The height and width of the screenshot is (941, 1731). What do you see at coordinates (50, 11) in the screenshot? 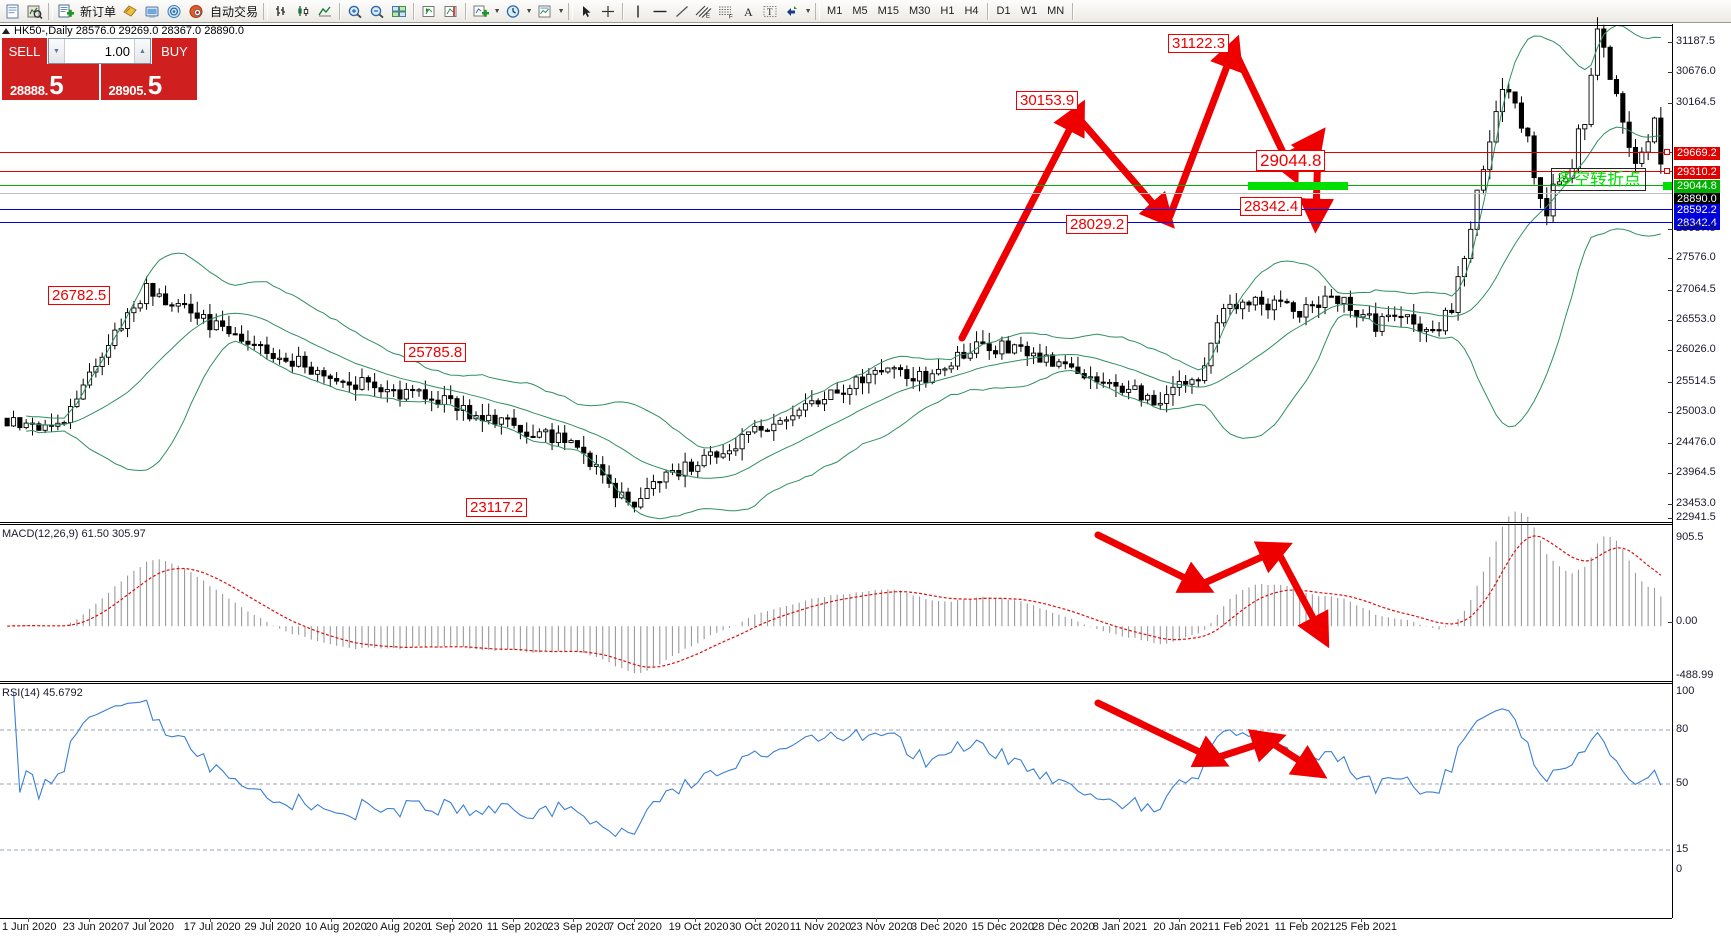
I see `toolbar-grip` at bounding box center [50, 11].